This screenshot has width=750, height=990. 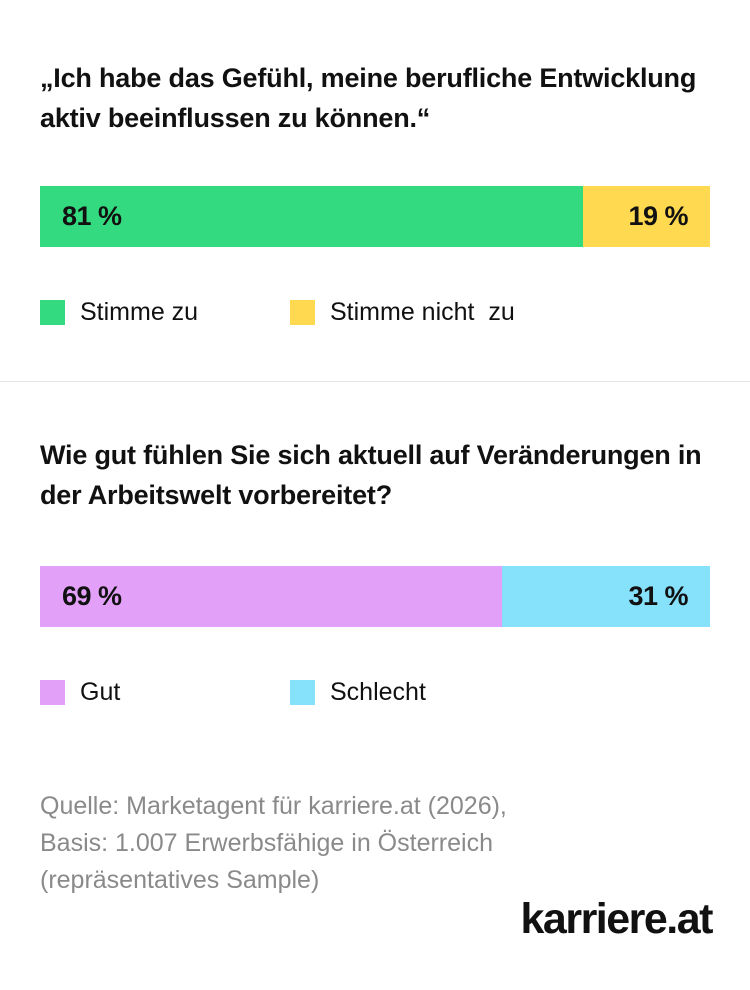 What do you see at coordinates (100, 691) in the screenshot?
I see `legend-label-good: Gut` at bounding box center [100, 691].